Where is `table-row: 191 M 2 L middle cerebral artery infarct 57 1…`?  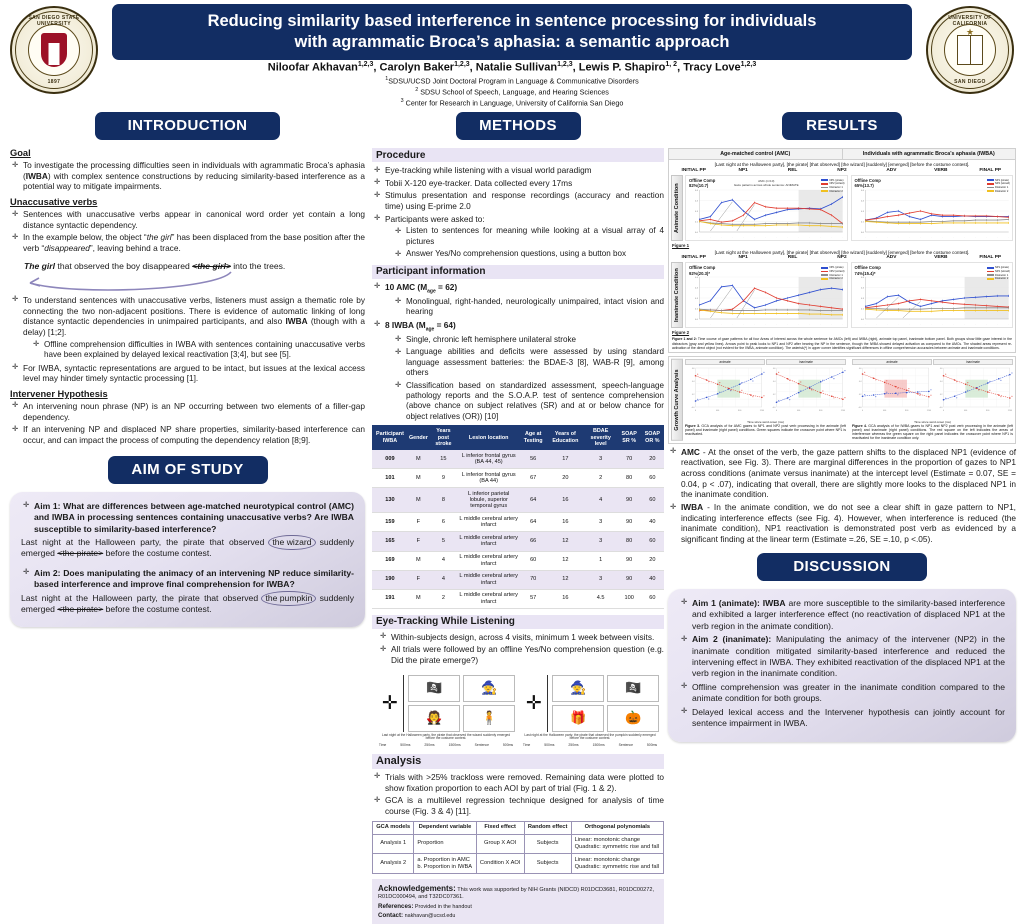
table-row: 191 M 2 L middle cerebral artery infarct 57 1… is located at coordinates (518, 599).